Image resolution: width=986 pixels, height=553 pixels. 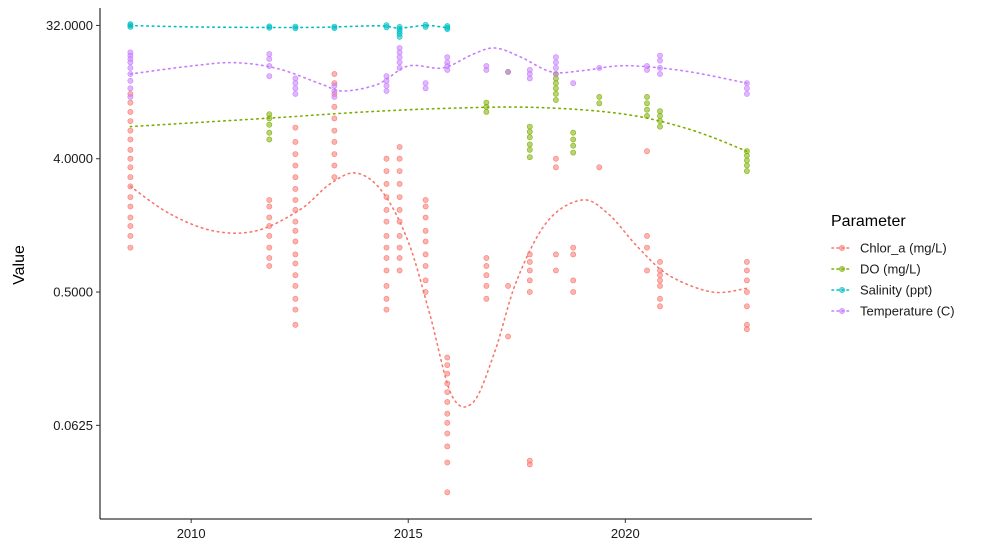 I want to click on x-tick-label: 2010, so click(x=191, y=533).